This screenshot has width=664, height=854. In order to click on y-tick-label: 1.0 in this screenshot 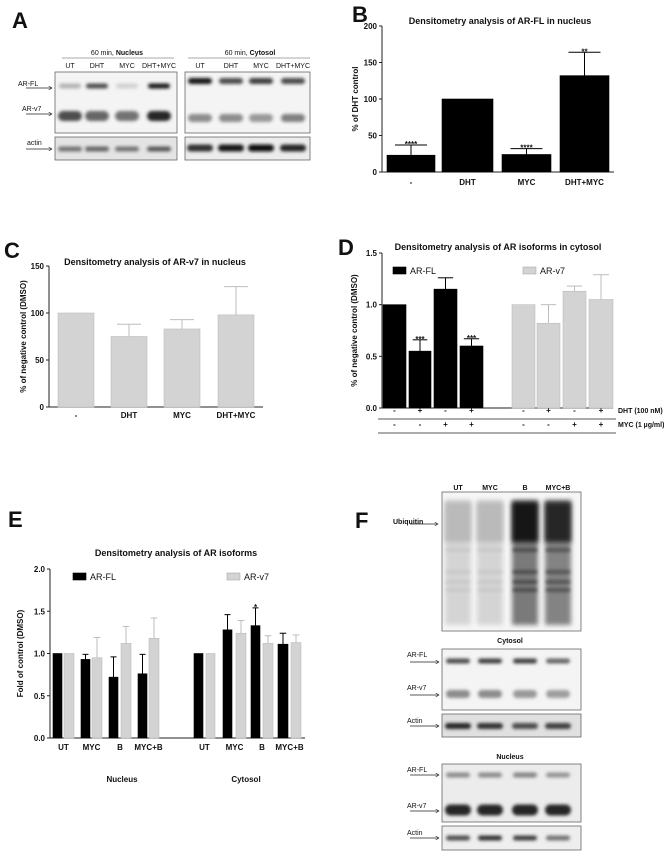, I will do `click(40, 654)`.